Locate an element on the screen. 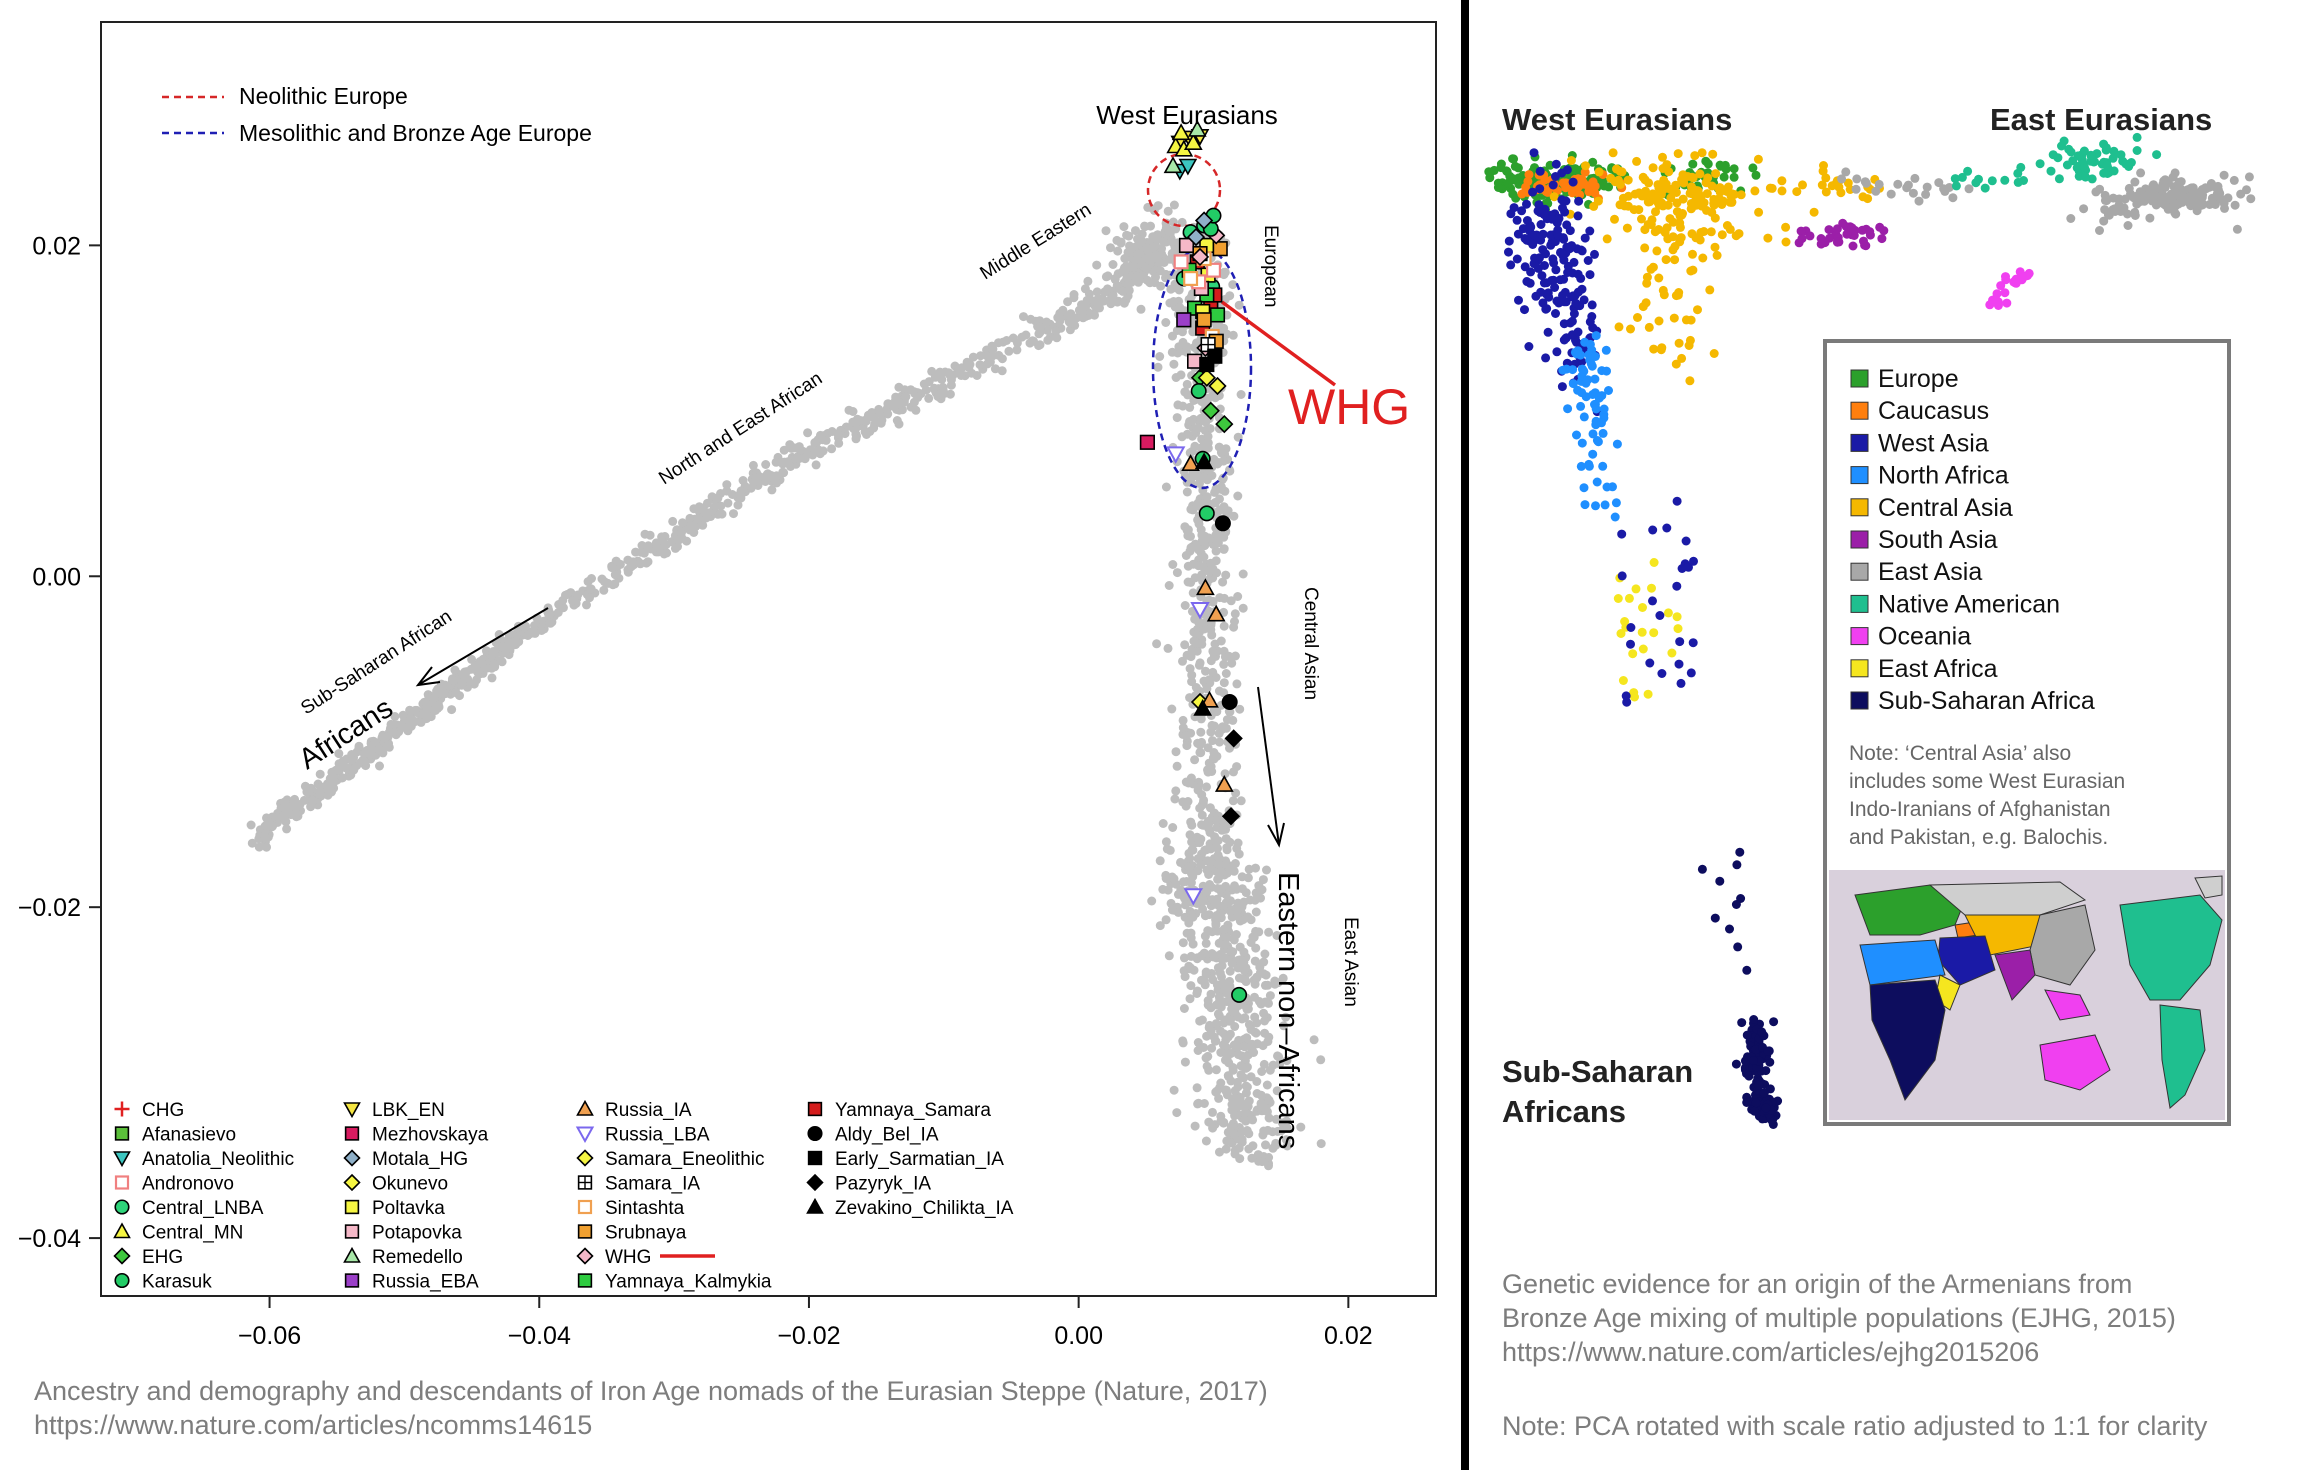 The width and height of the screenshot is (2300, 1470). label-aldy-bel-ia: Aldy_Bel_IA is located at coordinates (887, 1135).